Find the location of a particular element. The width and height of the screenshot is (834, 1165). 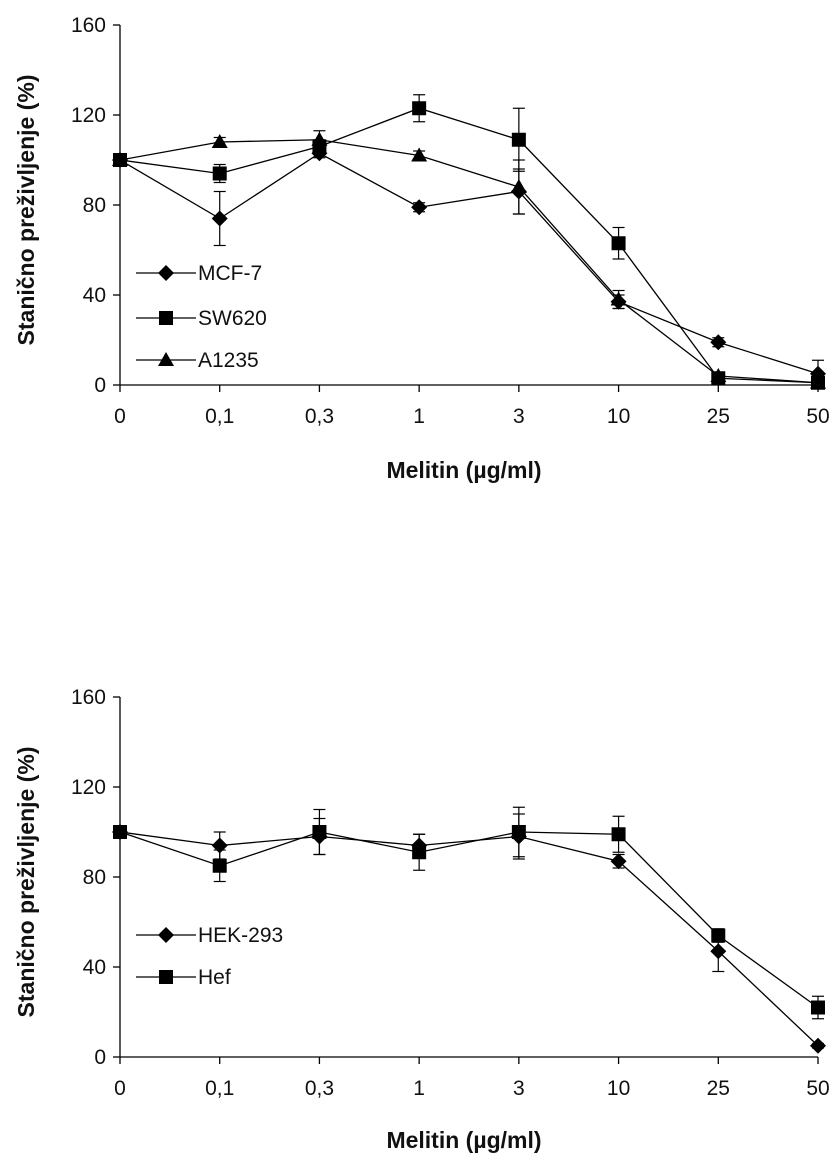

legend-label: MCF-7 is located at coordinates (230, 273).